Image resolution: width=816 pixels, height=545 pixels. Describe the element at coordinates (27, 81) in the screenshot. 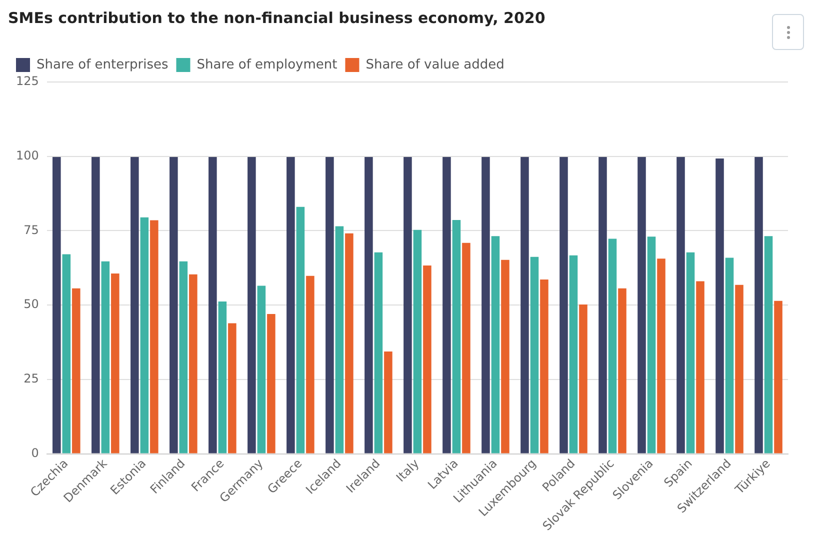

I see `y-tick-label: 125` at that location.